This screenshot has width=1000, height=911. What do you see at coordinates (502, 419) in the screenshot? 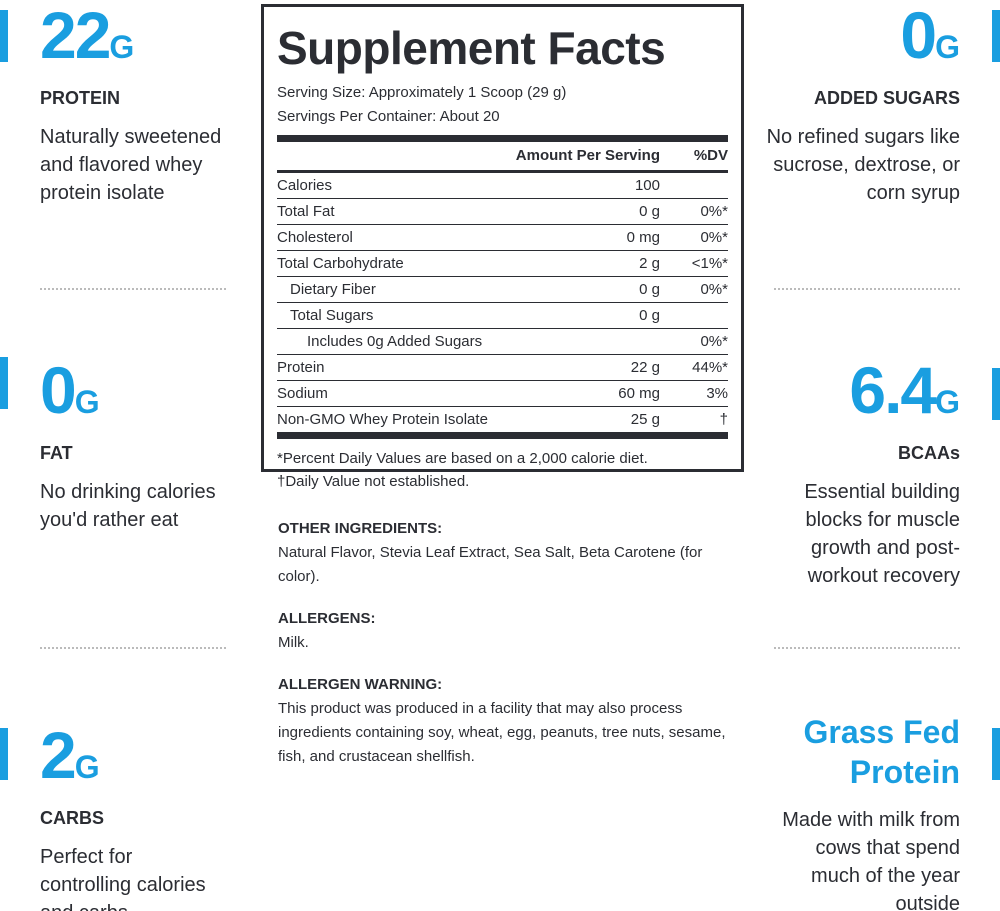
I see `facts-row: Non-GMO Whey Protein Isolate 25 g †` at bounding box center [502, 419].